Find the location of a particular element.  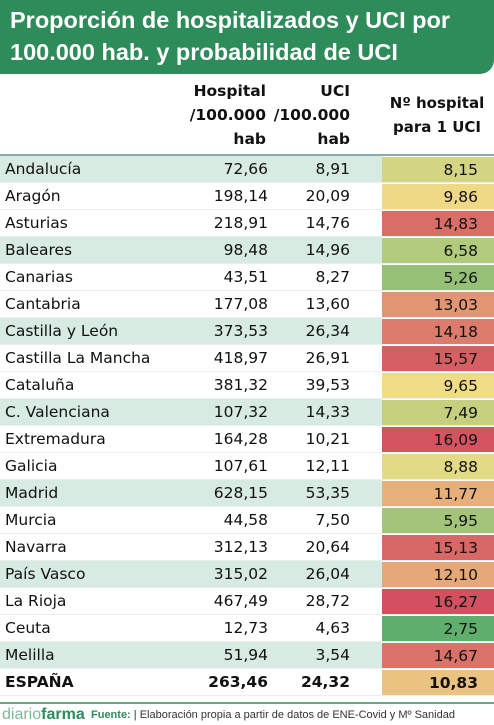

uci-value: 26,91 is located at coordinates (327, 358).